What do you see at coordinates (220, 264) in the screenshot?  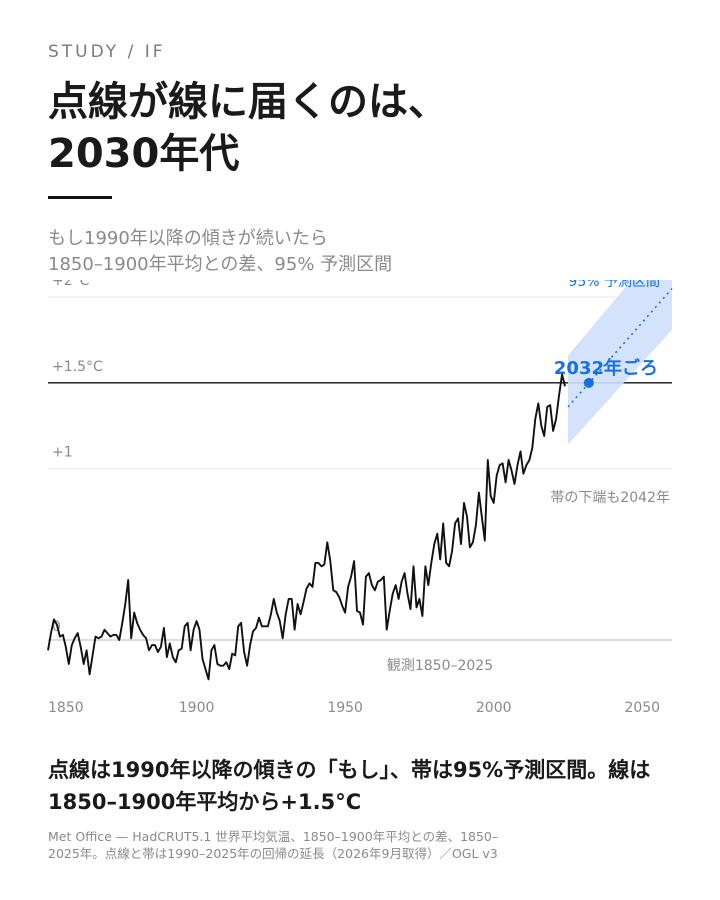 I see `subtitle-line-2: 1850–1900年平均との差、95% 予測区間` at bounding box center [220, 264].